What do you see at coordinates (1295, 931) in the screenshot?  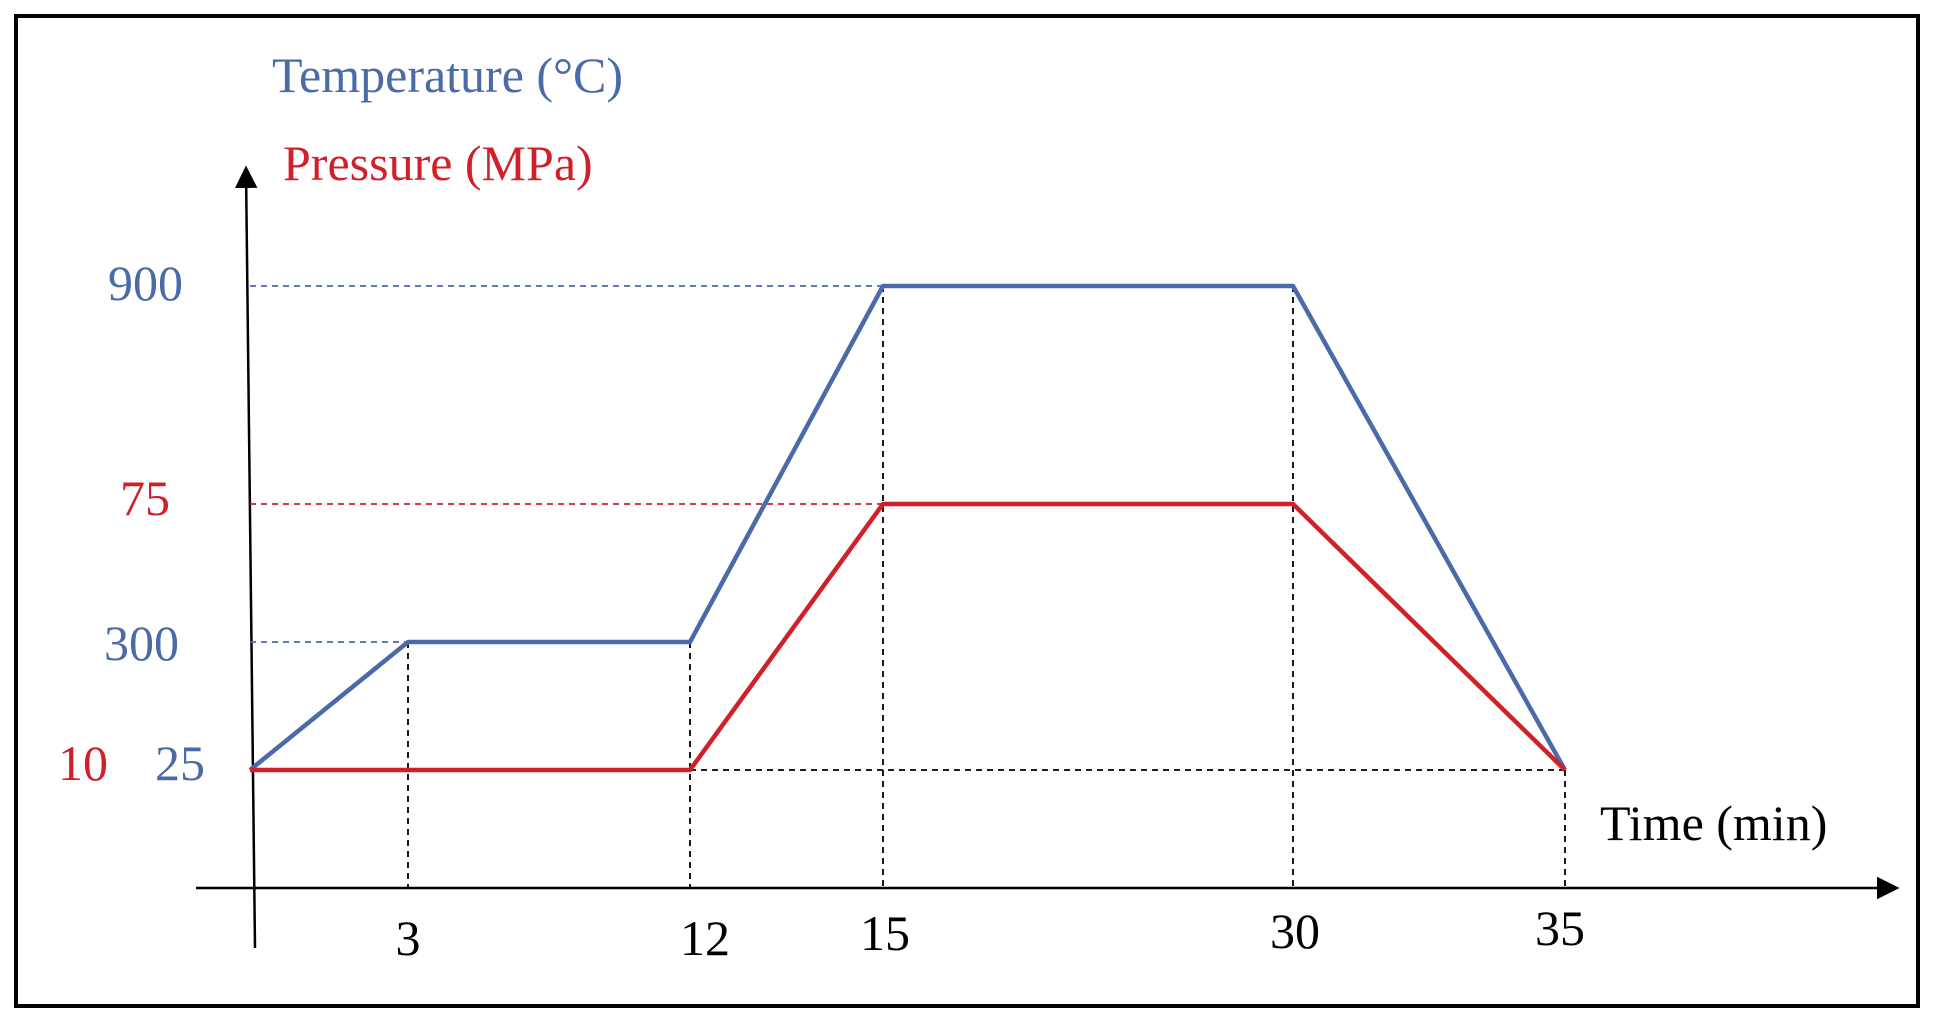 I see `x-tick-30: 30` at bounding box center [1295, 931].